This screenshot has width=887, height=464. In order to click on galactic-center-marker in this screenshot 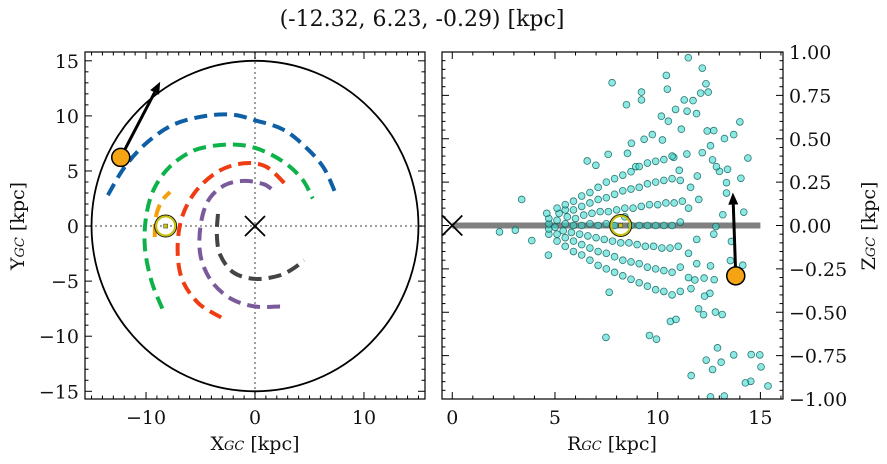, I will do `click(452, 225)`.